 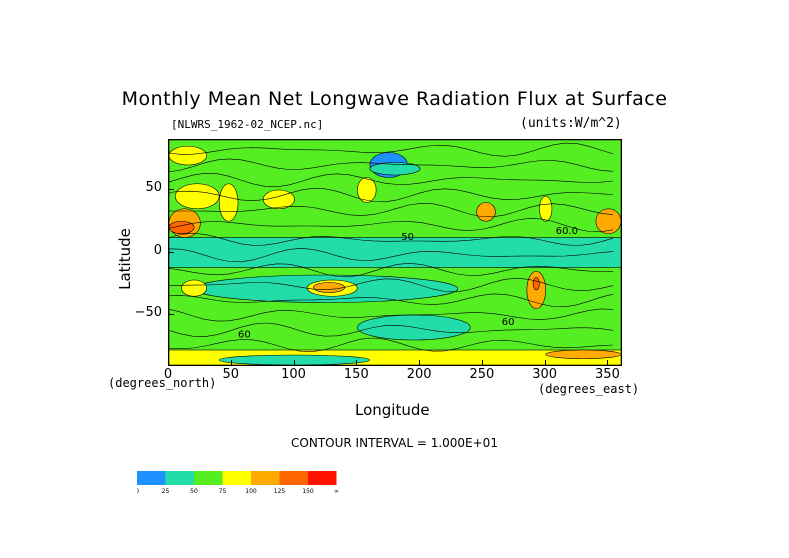 I want to click on colorbar-label: 150, so click(x=308, y=491).